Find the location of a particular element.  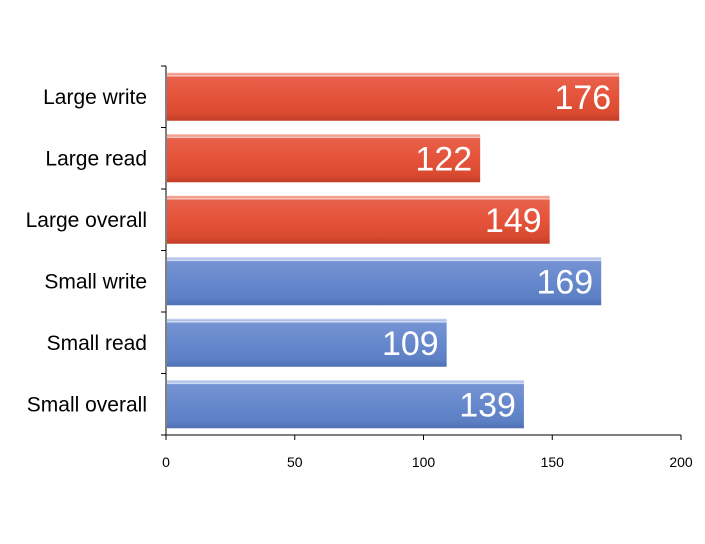

bar-large-write is located at coordinates (393, 96).